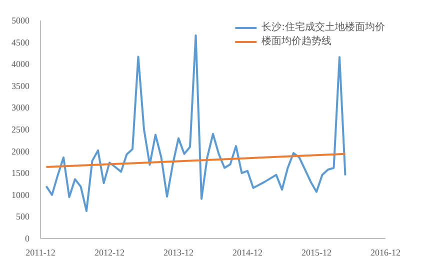  I want to click on y-tick-label: 1000, so click(21, 195).